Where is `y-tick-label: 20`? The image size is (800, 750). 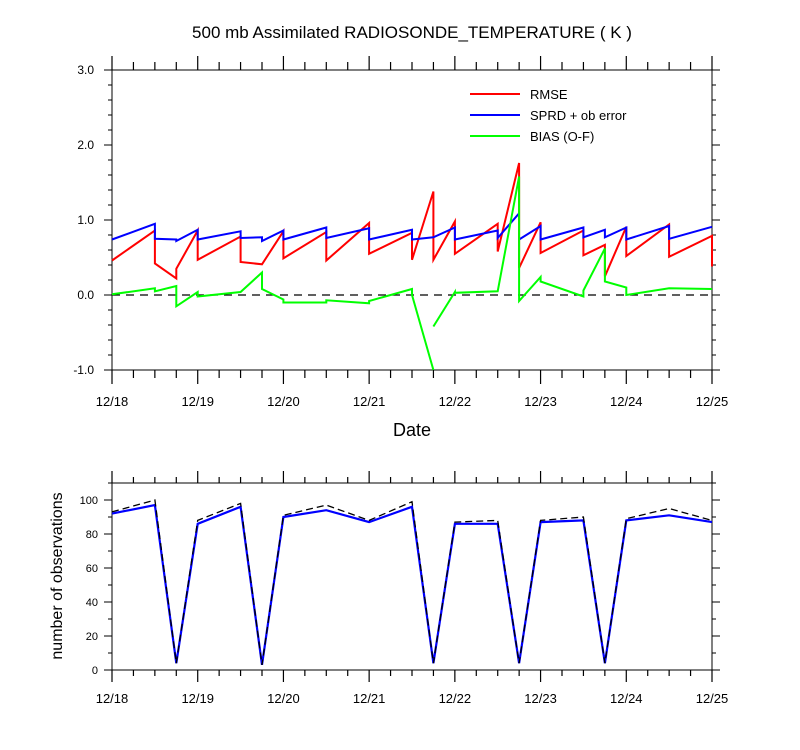
y-tick-label: 20 is located at coordinates (92, 637).